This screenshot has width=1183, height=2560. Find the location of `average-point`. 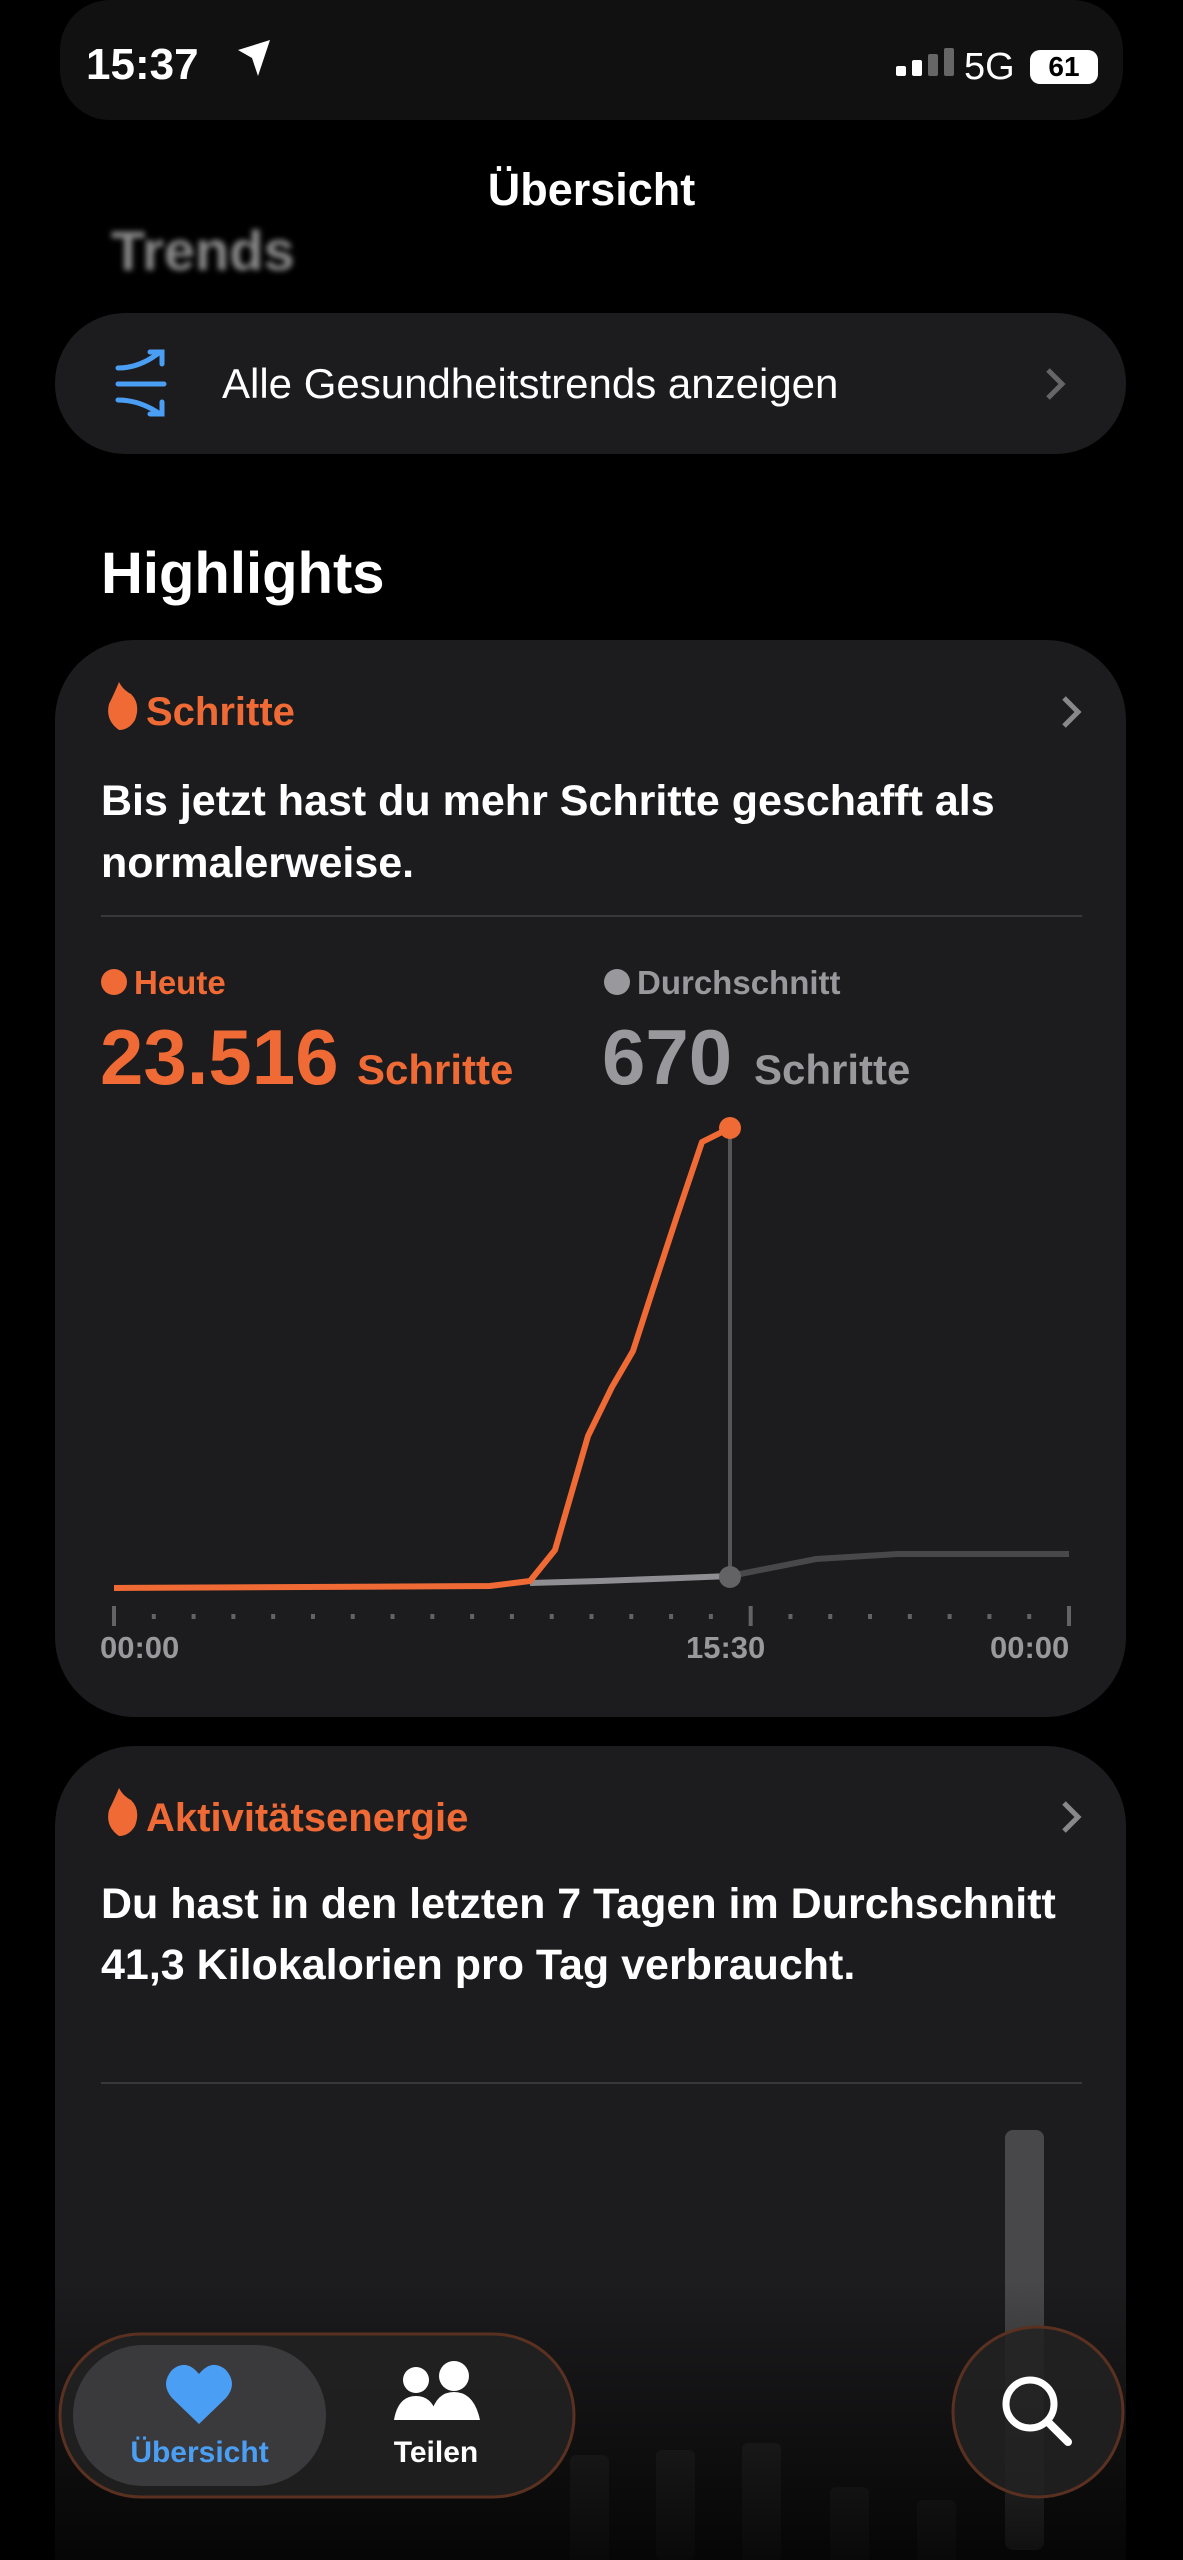

average-point is located at coordinates (730, 1577).